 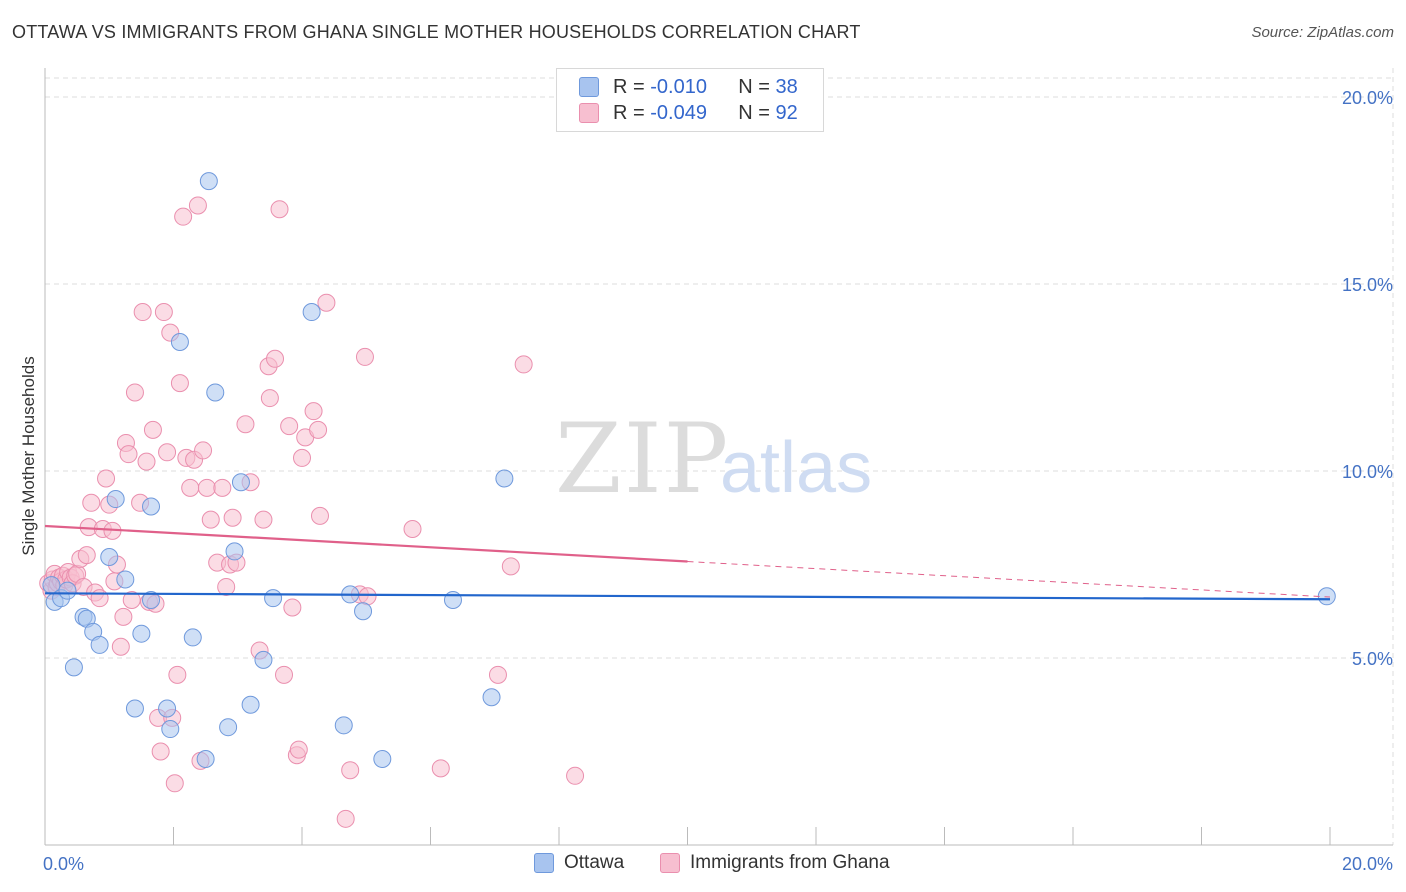 I want to click on series-label-ottawa: Ottawa, so click(x=594, y=862).